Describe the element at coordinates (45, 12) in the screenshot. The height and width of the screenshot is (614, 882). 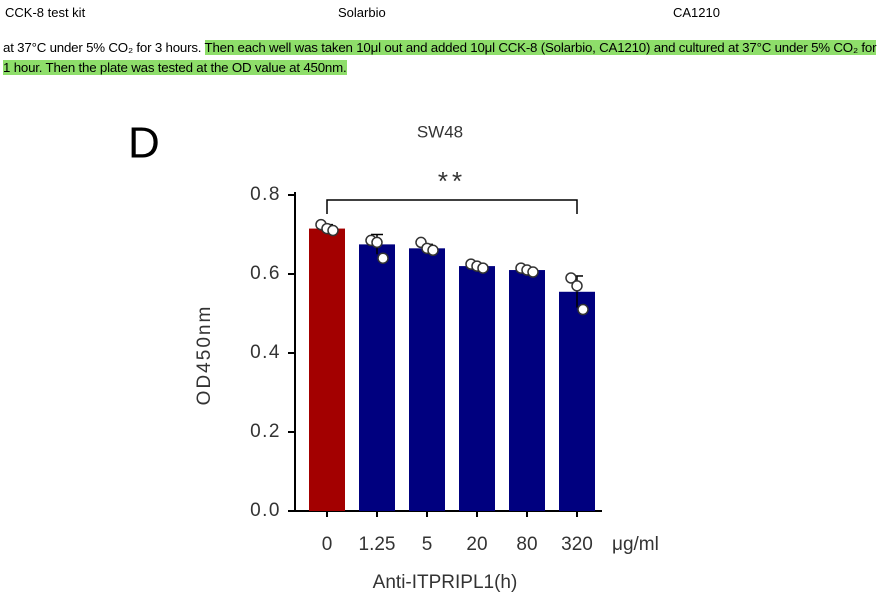
I see `kit-name: CCK-8 test kit` at that location.